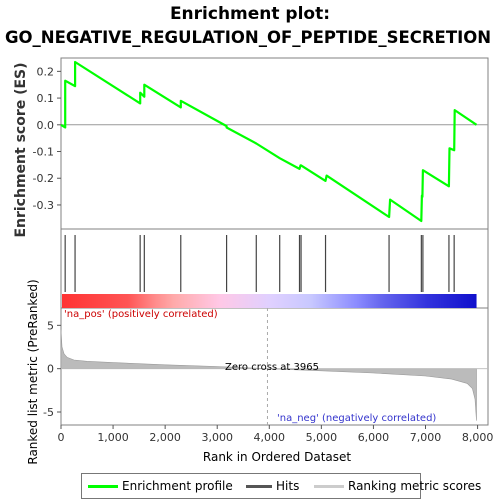 This screenshot has height=500, width=500. I want to click on legend-swatch-enrichment, so click(103, 486).